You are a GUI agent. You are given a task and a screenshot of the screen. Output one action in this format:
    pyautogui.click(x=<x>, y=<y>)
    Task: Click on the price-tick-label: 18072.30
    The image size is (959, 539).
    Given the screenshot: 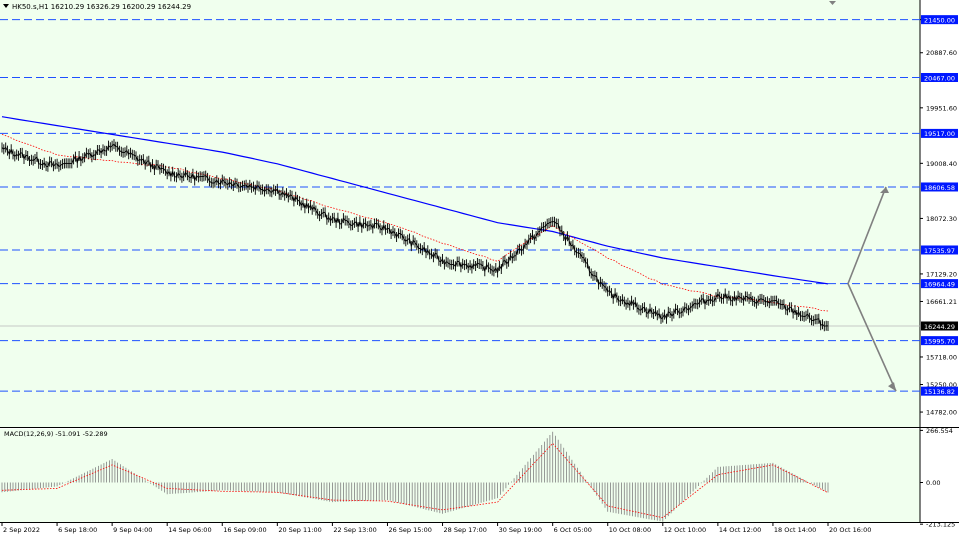 What is the action you would take?
    pyautogui.click(x=941, y=219)
    